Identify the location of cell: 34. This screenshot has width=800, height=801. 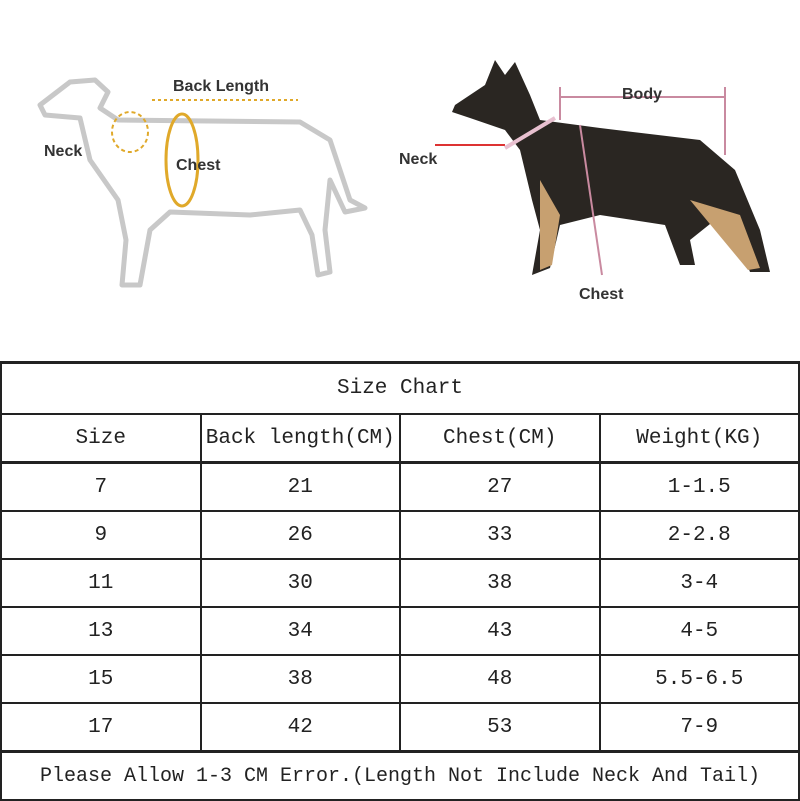
(300, 631).